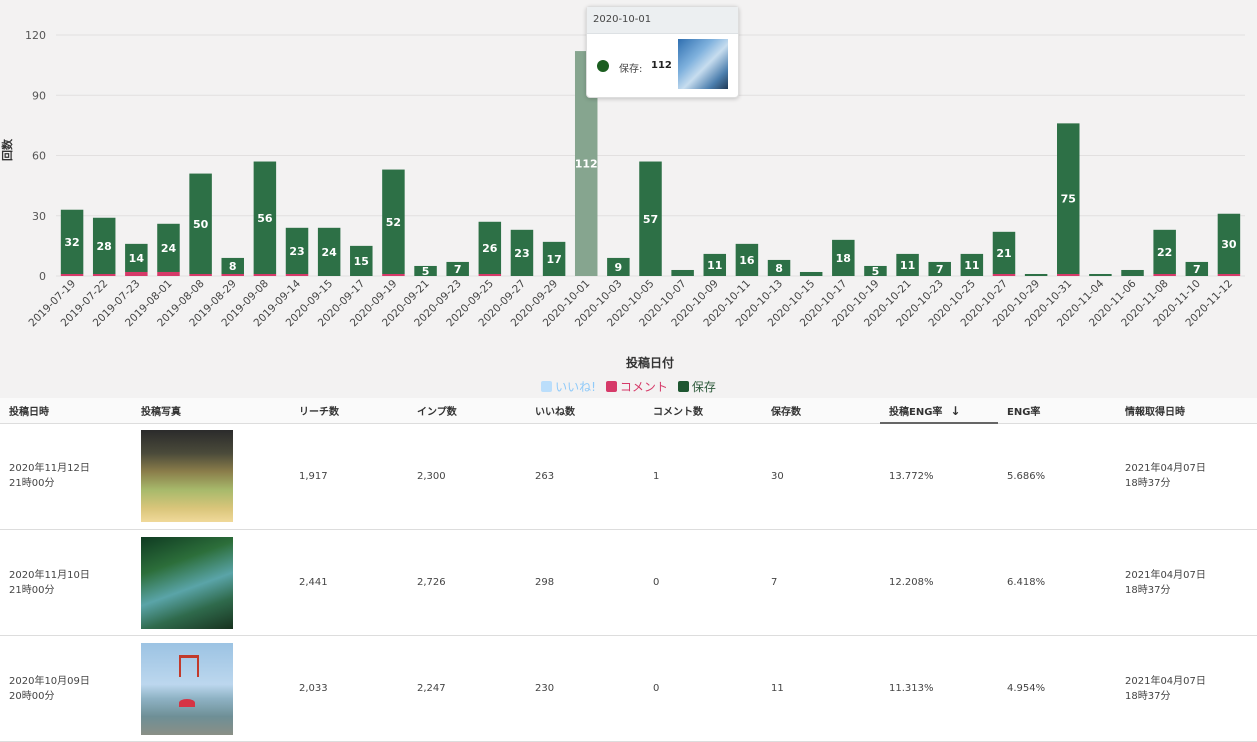  What do you see at coordinates (821, 411) in the screenshot?
I see `header-saves: 保存数` at bounding box center [821, 411].